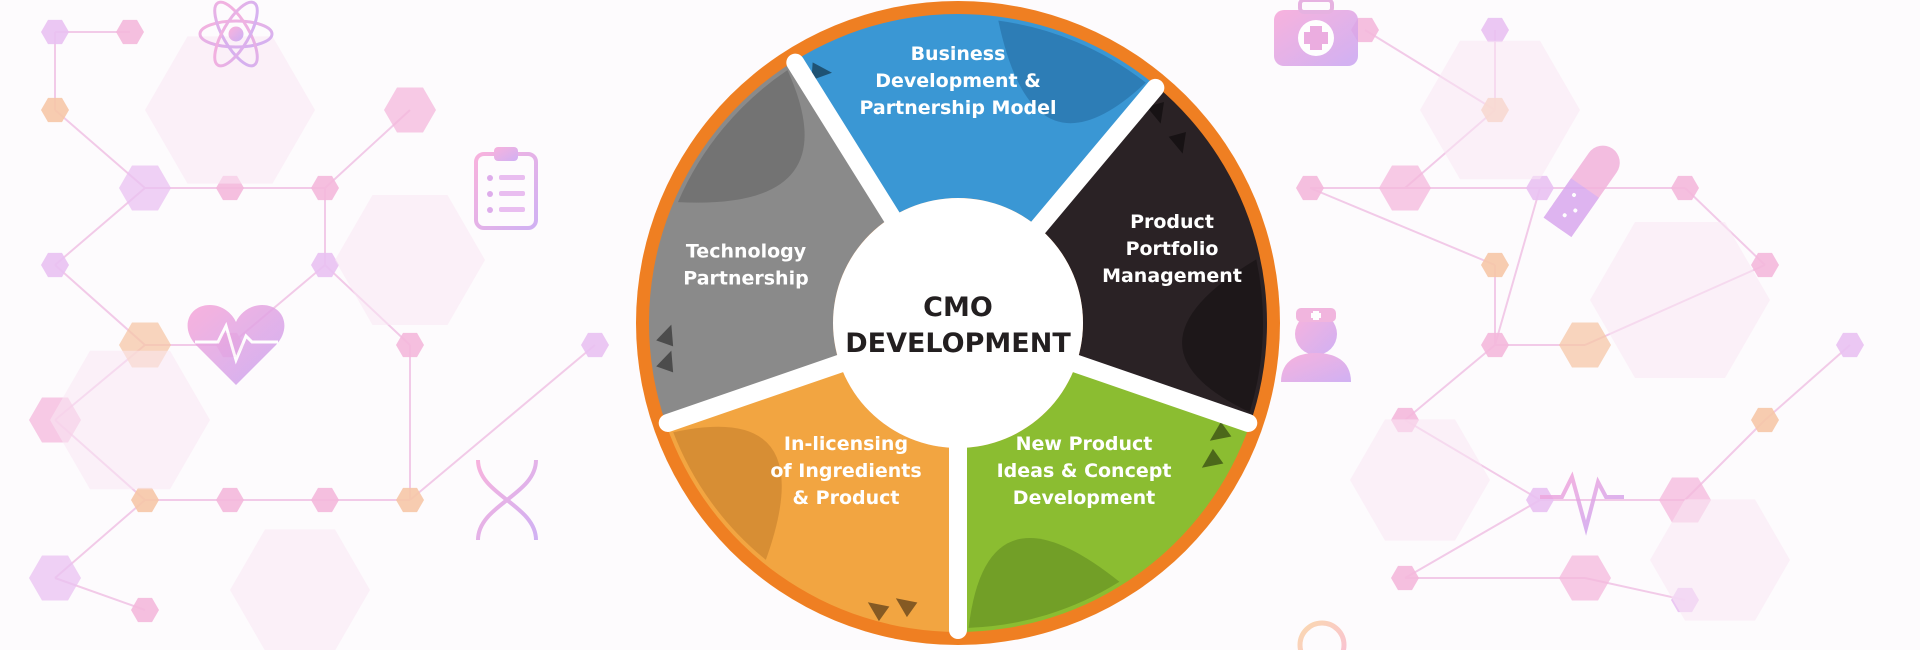 This screenshot has width=1920, height=650. What do you see at coordinates (958, 108) in the screenshot?
I see `segment-label-line: Partnership Model` at bounding box center [958, 108].